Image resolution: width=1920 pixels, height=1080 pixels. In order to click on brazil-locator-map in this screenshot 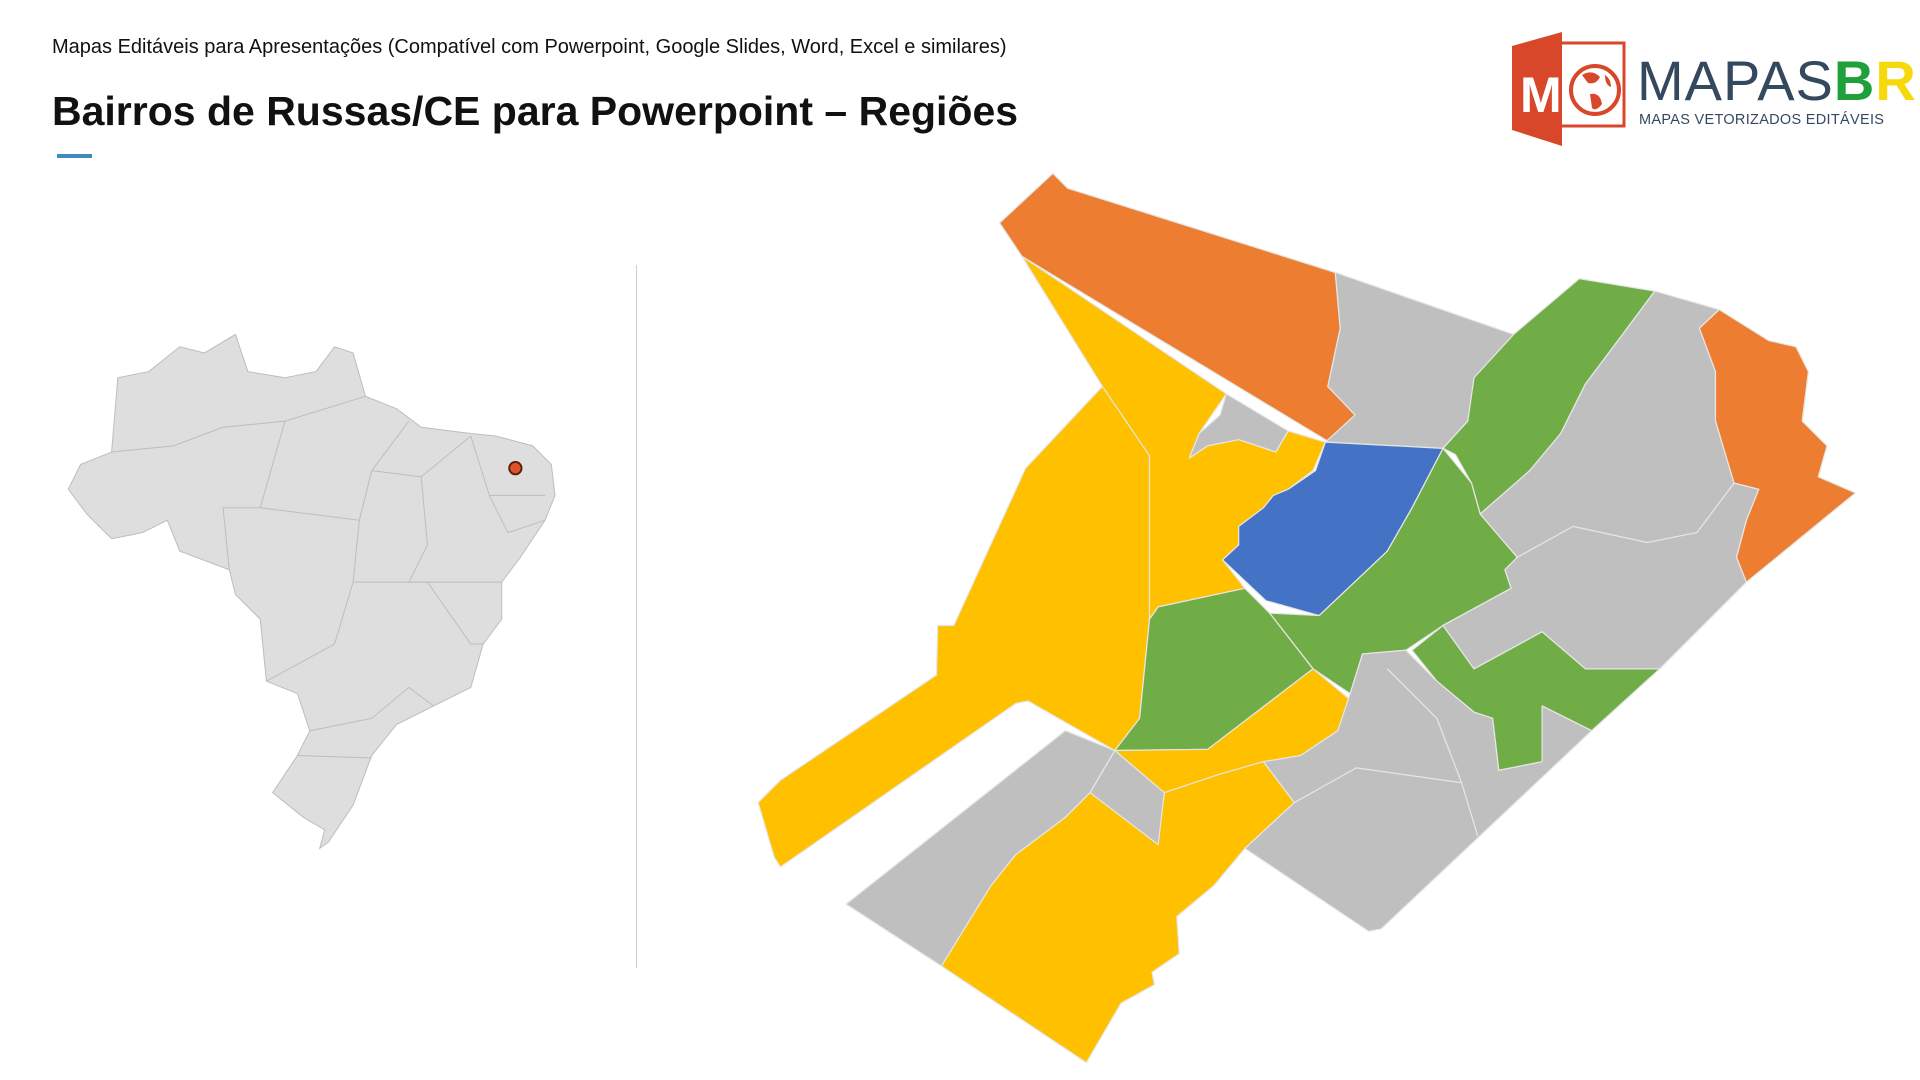, I will do `click(311, 591)`.